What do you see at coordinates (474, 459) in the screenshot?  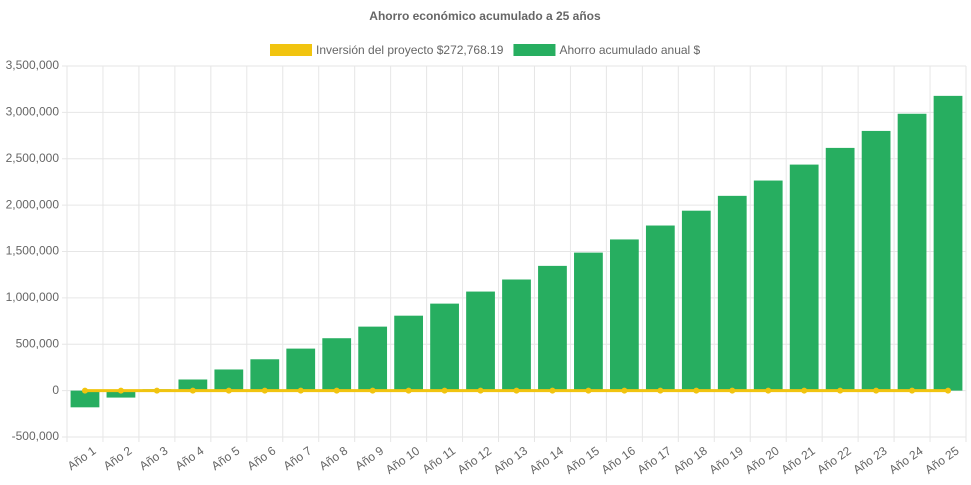 I see `x-tick-label: Año 12` at bounding box center [474, 459].